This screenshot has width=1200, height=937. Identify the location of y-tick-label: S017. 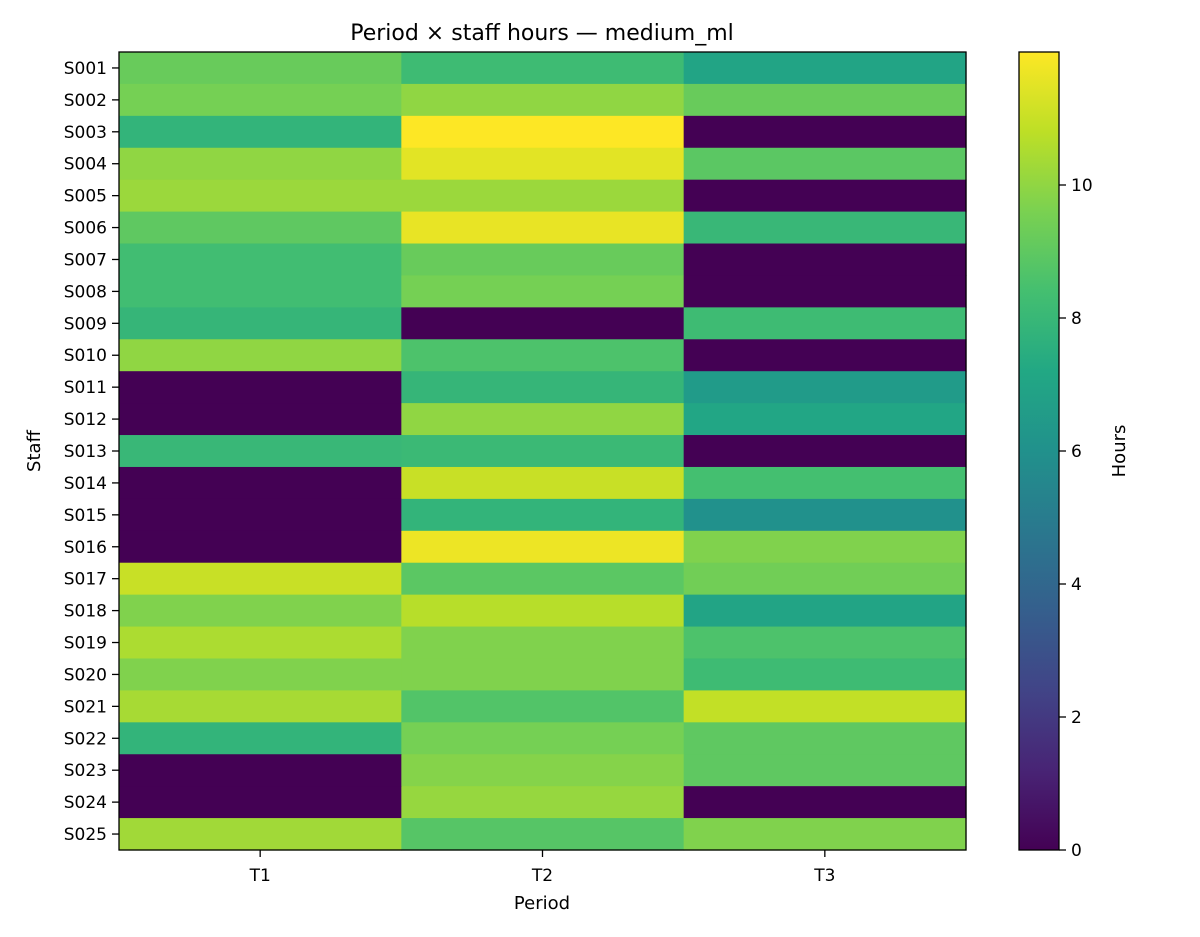
(85, 580).